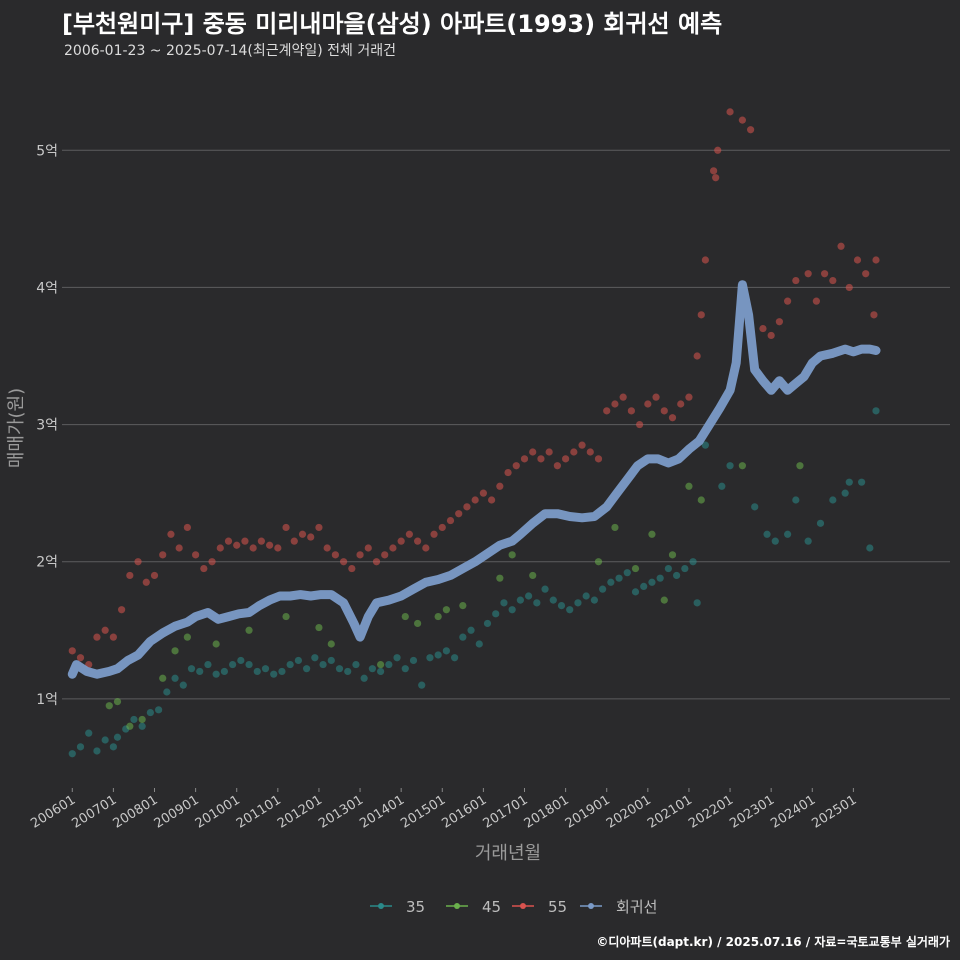 The image size is (960, 960). What do you see at coordinates (47, 426) in the screenshot?
I see `y-tick-label: 3억` at bounding box center [47, 426].